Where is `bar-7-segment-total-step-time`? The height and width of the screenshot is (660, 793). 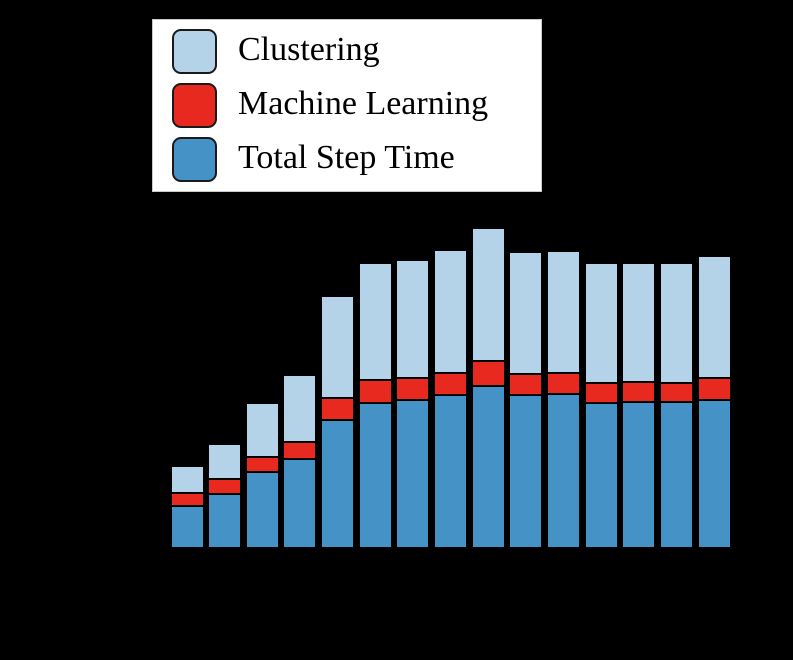
bar-7-segment-total-step-time is located at coordinates (412, 474).